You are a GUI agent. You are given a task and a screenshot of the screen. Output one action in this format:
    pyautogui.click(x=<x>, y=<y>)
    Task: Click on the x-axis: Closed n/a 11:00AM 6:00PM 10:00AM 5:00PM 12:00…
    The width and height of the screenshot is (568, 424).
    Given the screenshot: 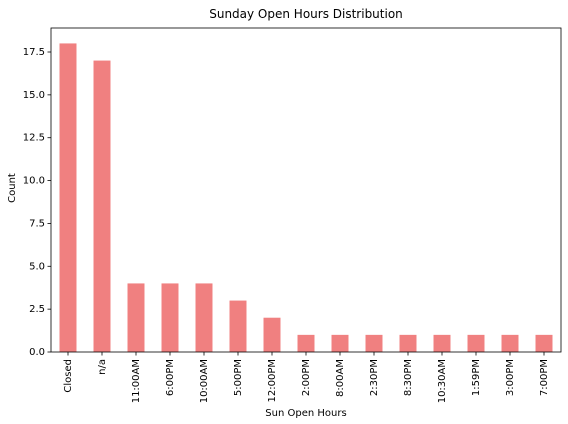 What is the action you would take?
    pyautogui.click(x=306, y=377)
    